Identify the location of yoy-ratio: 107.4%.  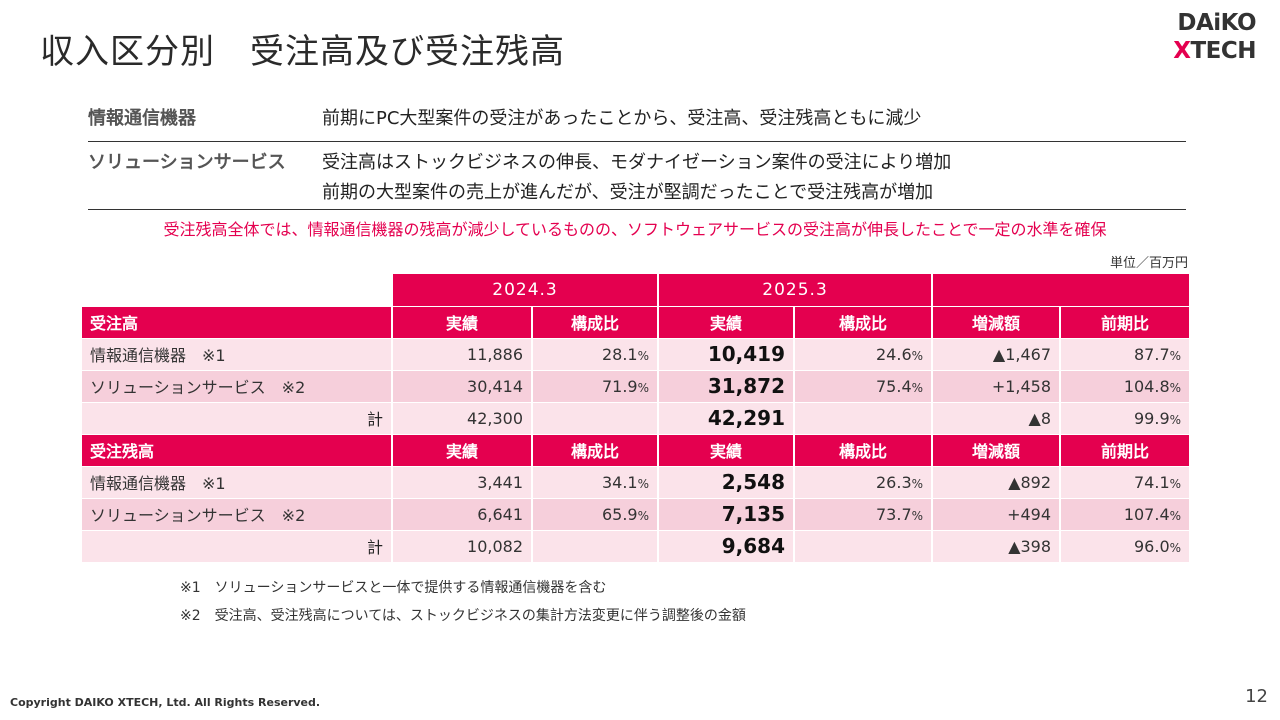
(1126, 514).